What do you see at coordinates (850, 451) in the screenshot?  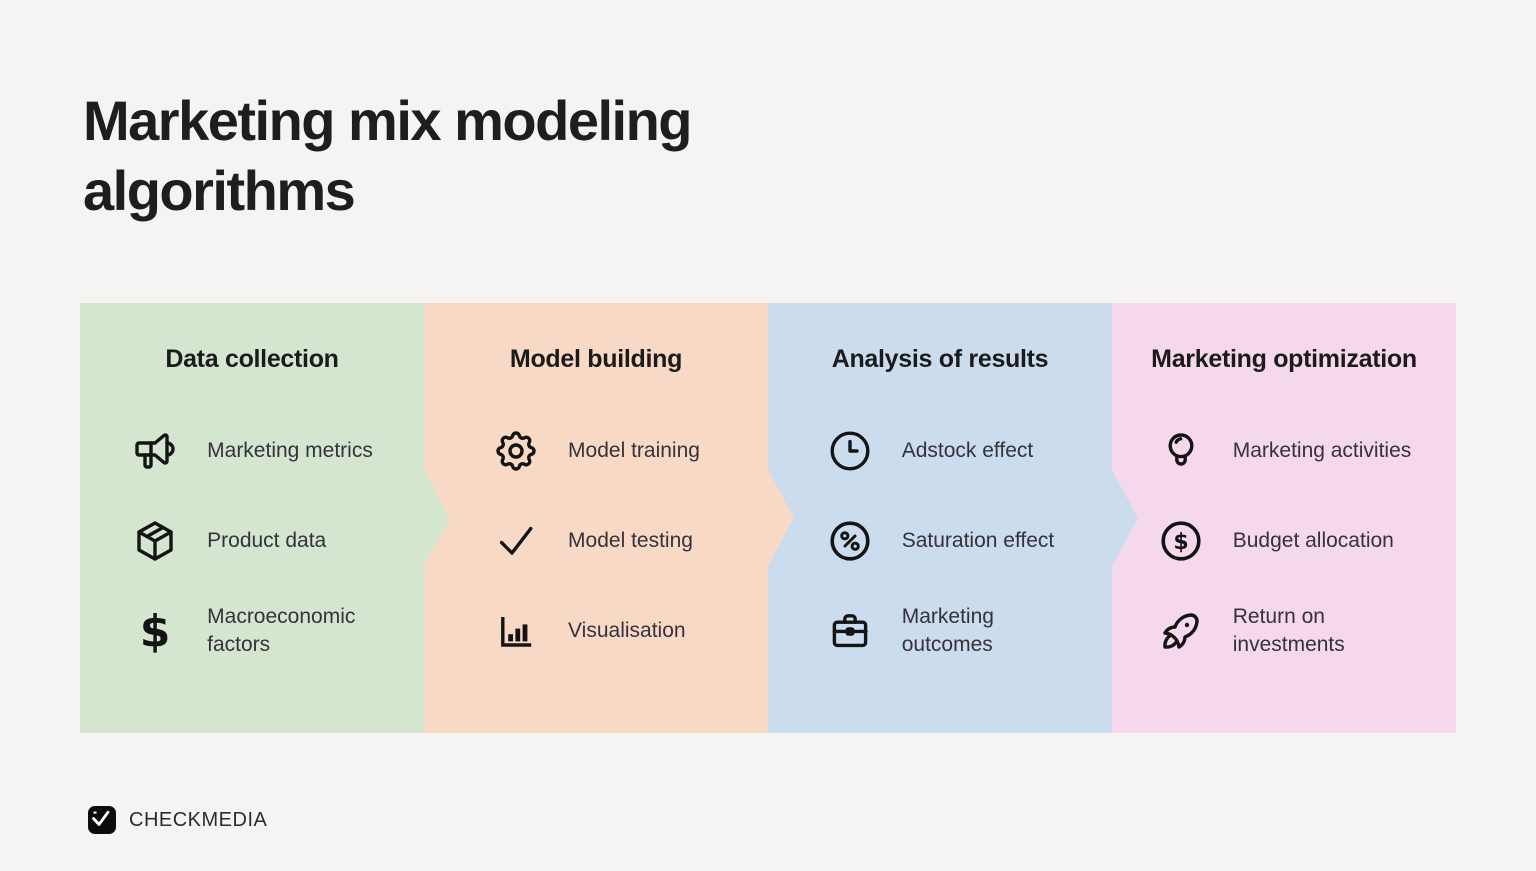 I see `clock-icon` at bounding box center [850, 451].